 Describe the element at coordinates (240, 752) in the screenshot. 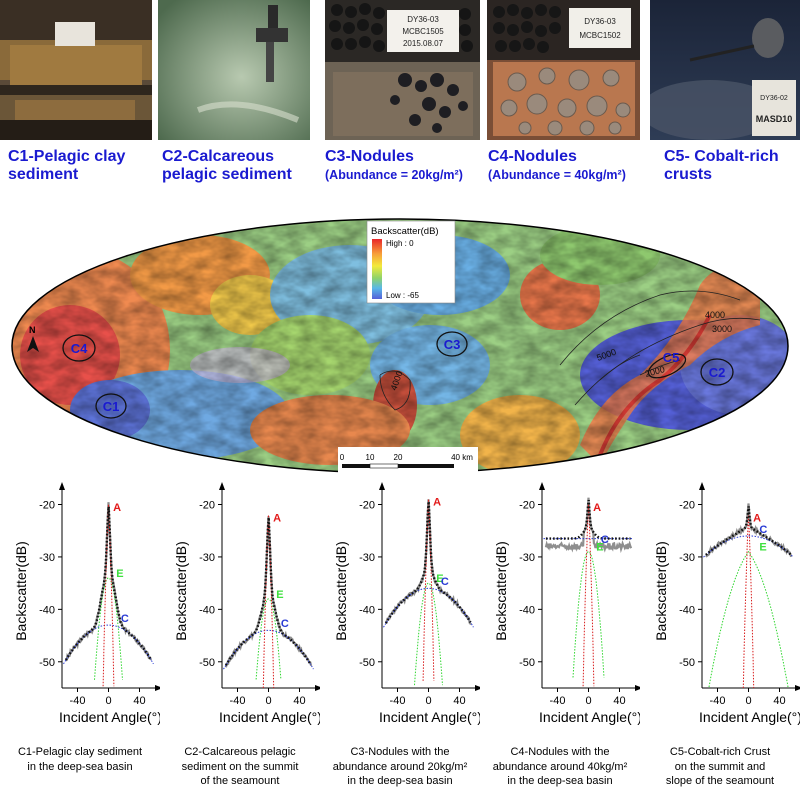

I see `caption-c2-line1: C2-Calcareous pelagic` at that location.